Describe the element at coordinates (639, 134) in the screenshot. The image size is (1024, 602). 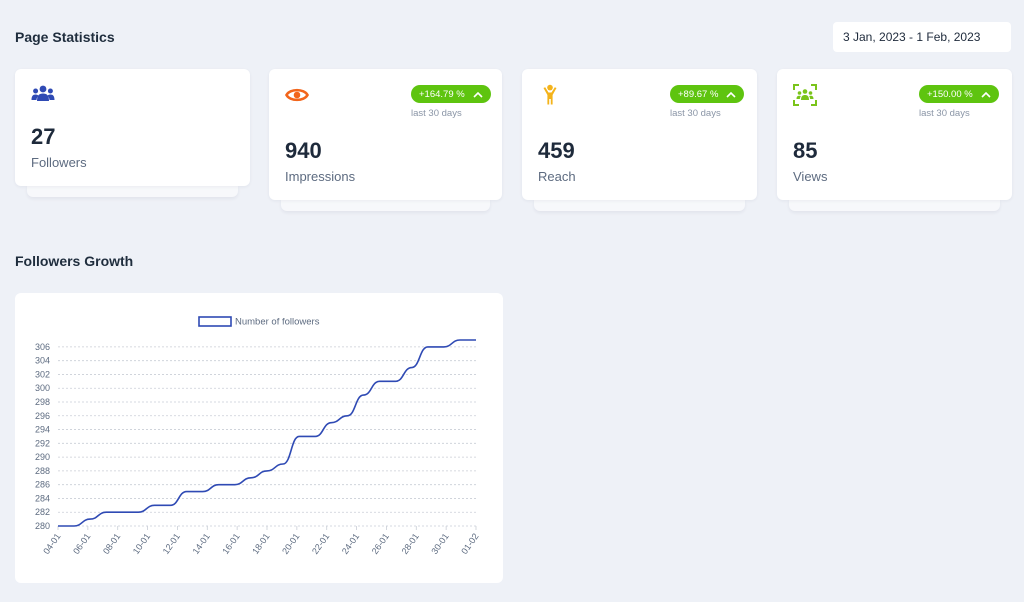
I see `reach-card-body: +89.67 % last 30 days 459 Reach` at that location.